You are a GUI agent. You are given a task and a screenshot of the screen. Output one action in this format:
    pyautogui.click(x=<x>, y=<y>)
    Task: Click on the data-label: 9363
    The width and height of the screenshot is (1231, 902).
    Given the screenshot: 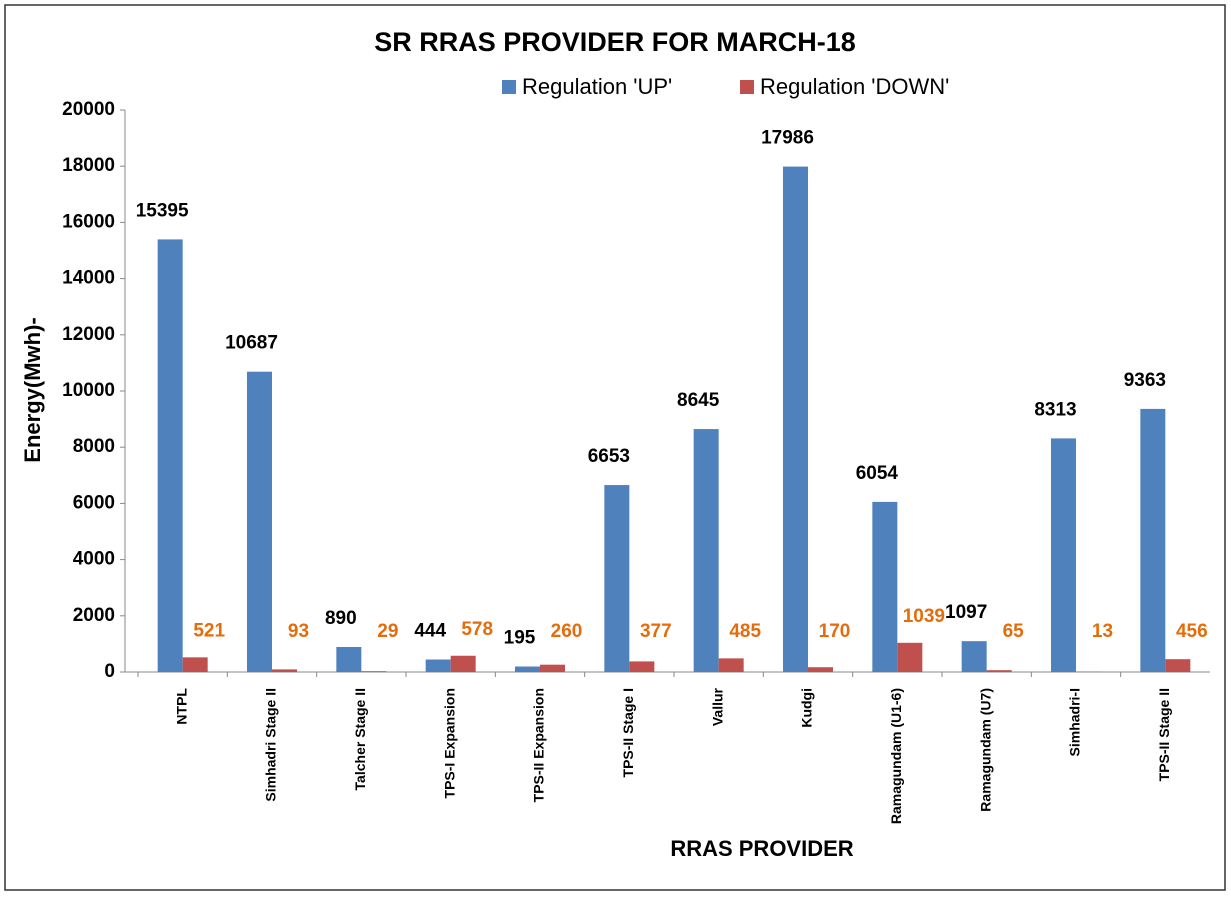 What is the action you would take?
    pyautogui.click(x=1145, y=380)
    